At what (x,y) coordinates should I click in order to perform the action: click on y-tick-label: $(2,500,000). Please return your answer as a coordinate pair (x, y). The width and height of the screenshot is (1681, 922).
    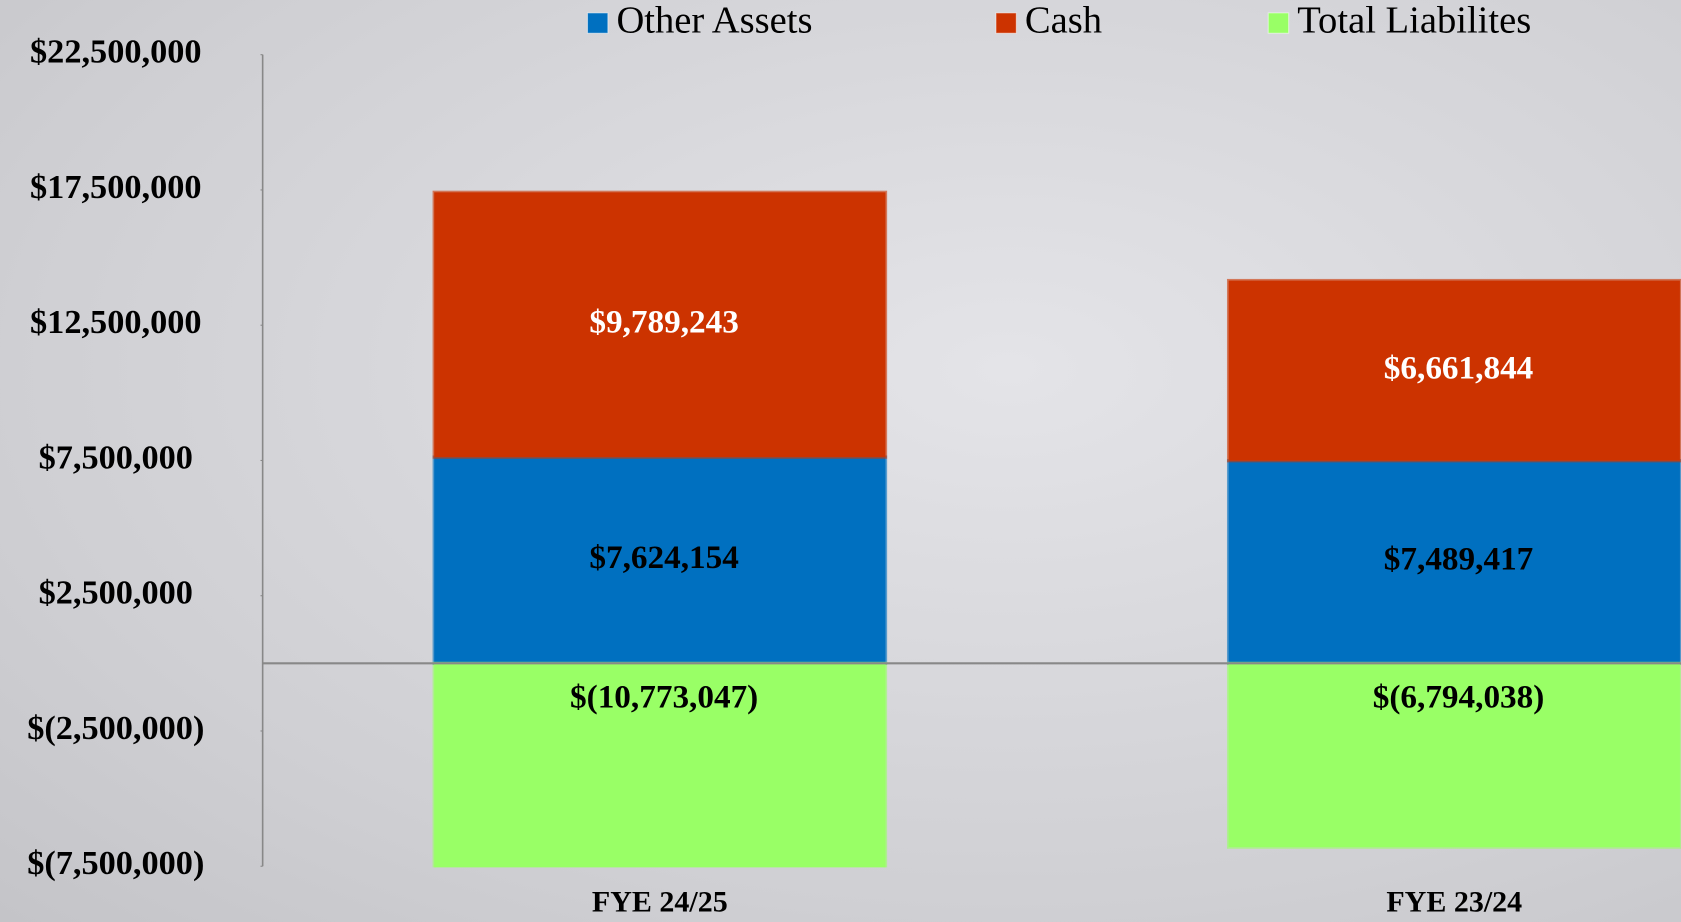
    Looking at the image, I should click on (115, 728).